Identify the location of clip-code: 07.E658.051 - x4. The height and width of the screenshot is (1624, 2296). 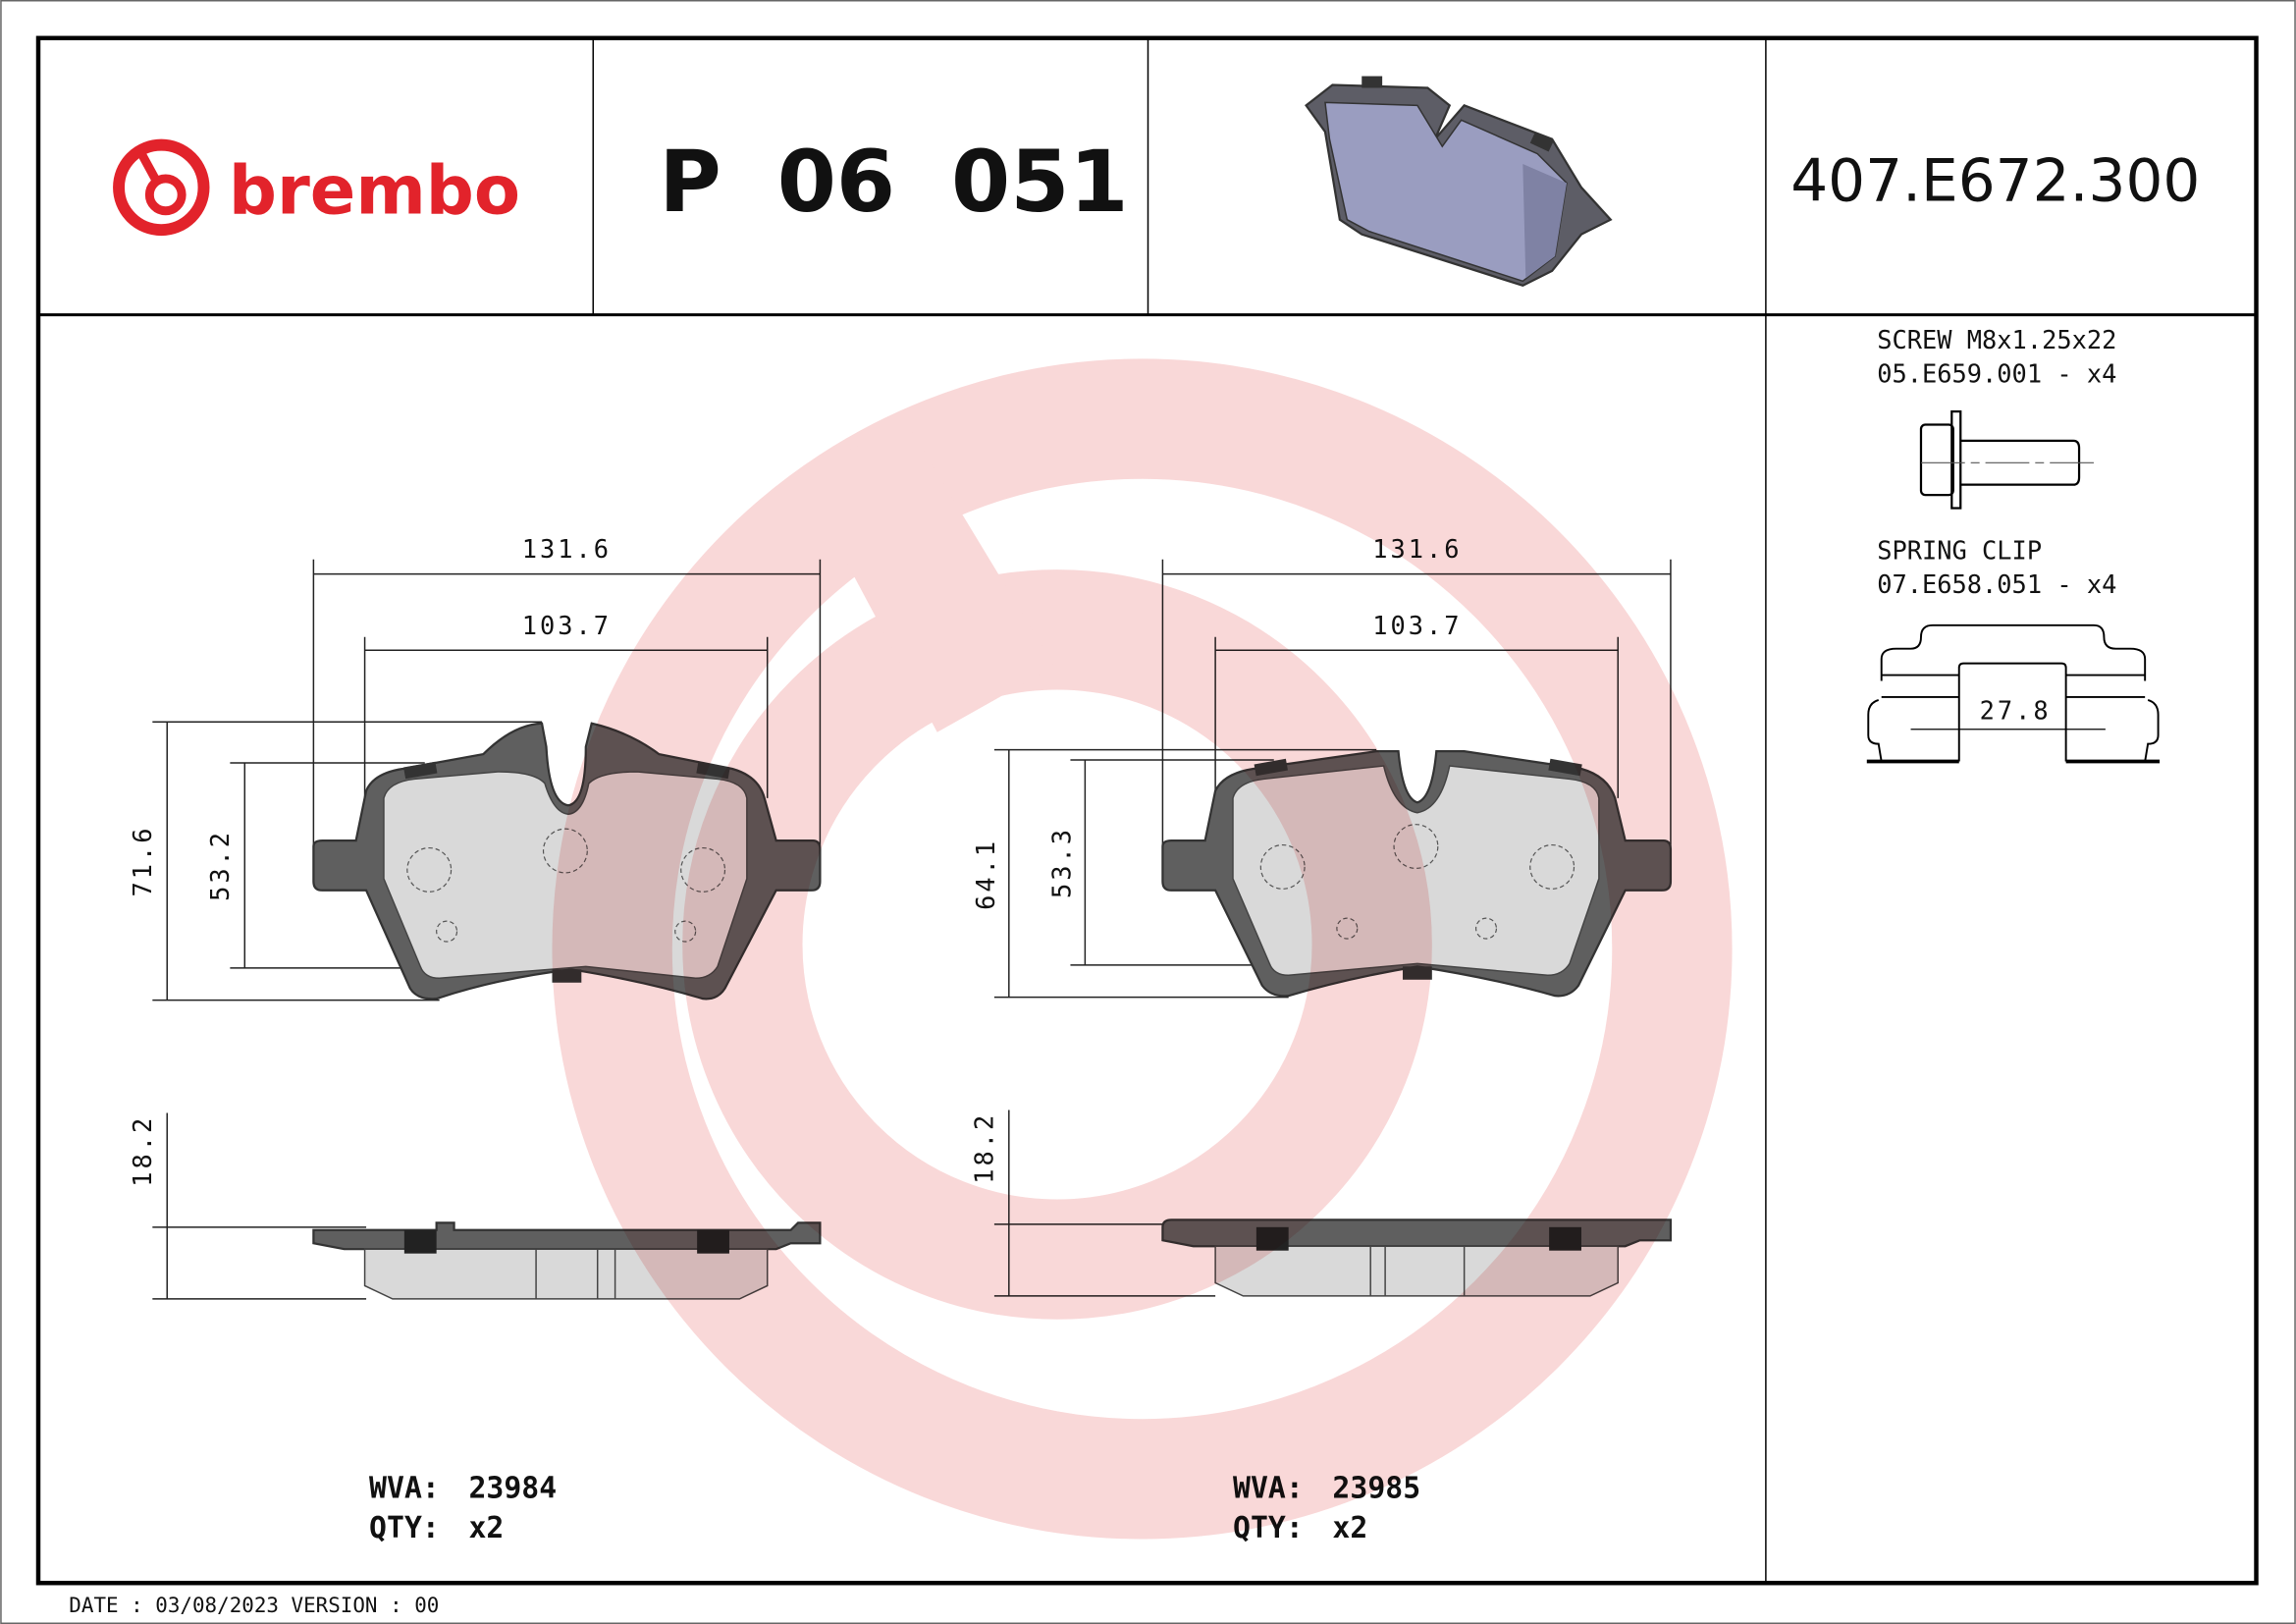
(1996, 584).